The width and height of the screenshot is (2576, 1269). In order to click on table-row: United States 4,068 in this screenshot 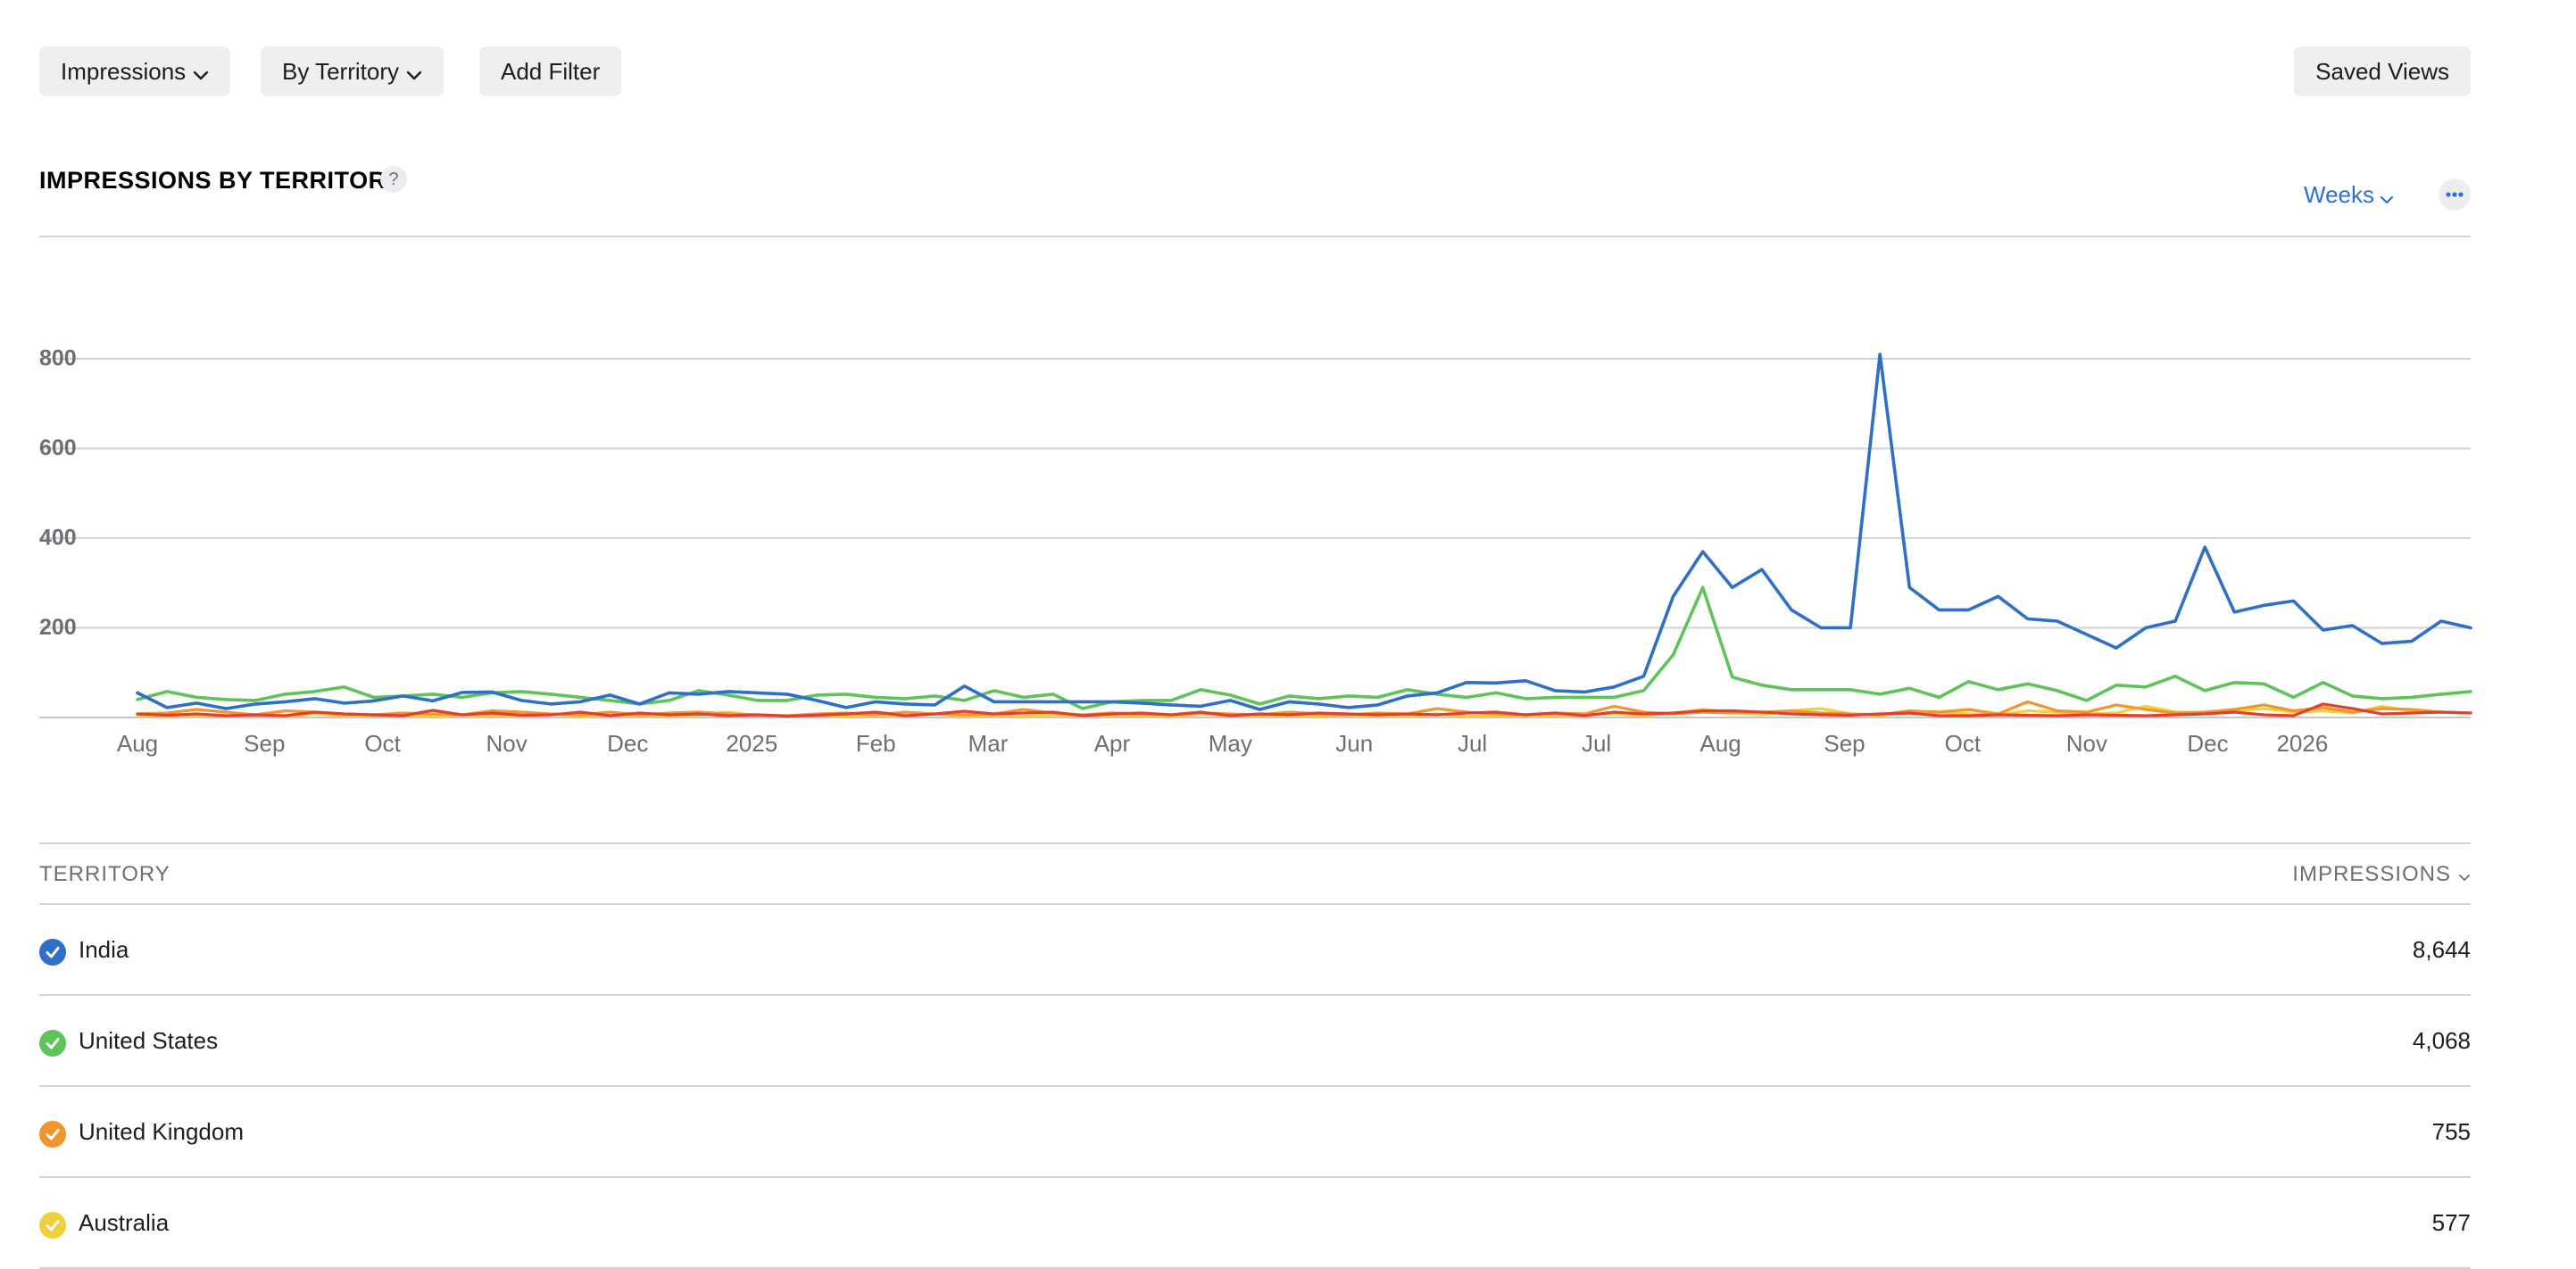, I will do `click(1255, 1041)`.